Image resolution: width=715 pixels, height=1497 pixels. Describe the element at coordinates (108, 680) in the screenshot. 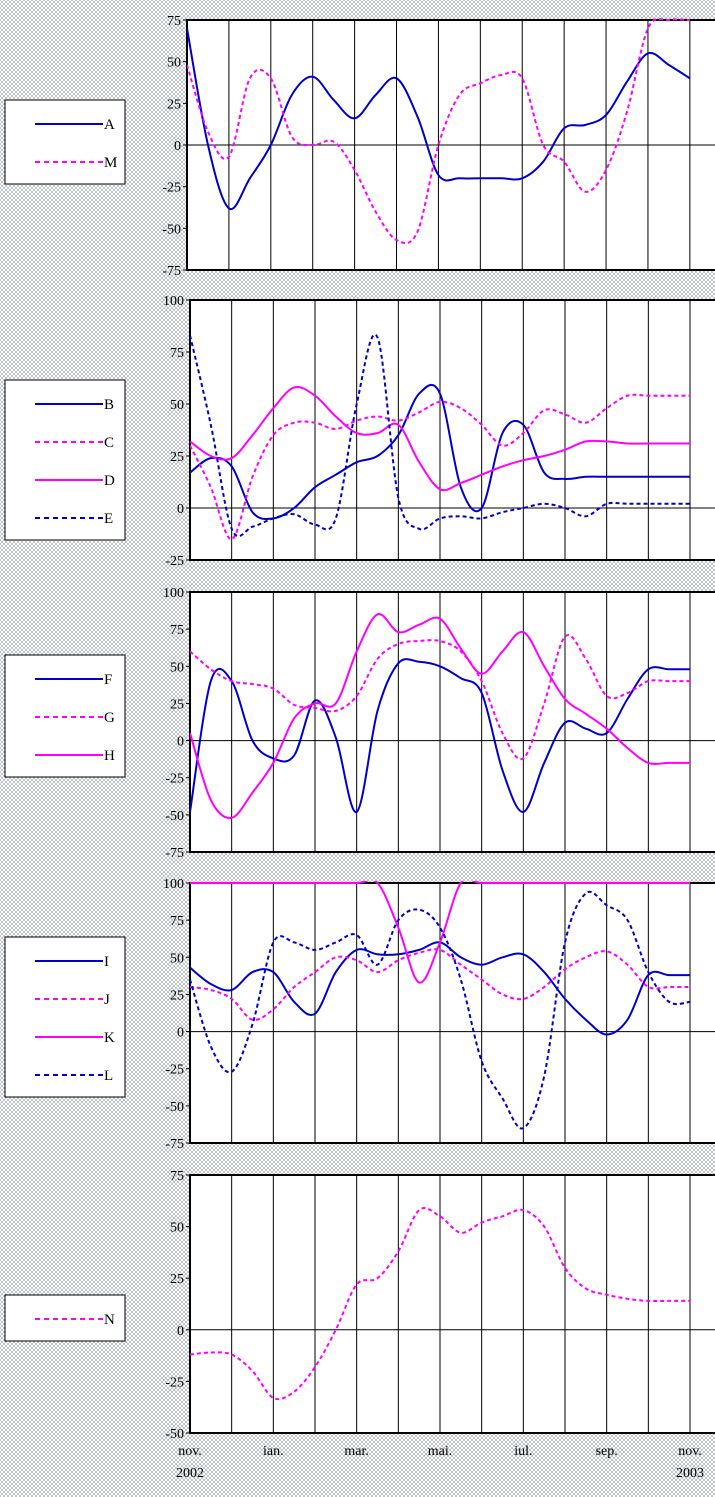

I see `legend-label-F: F` at that location.